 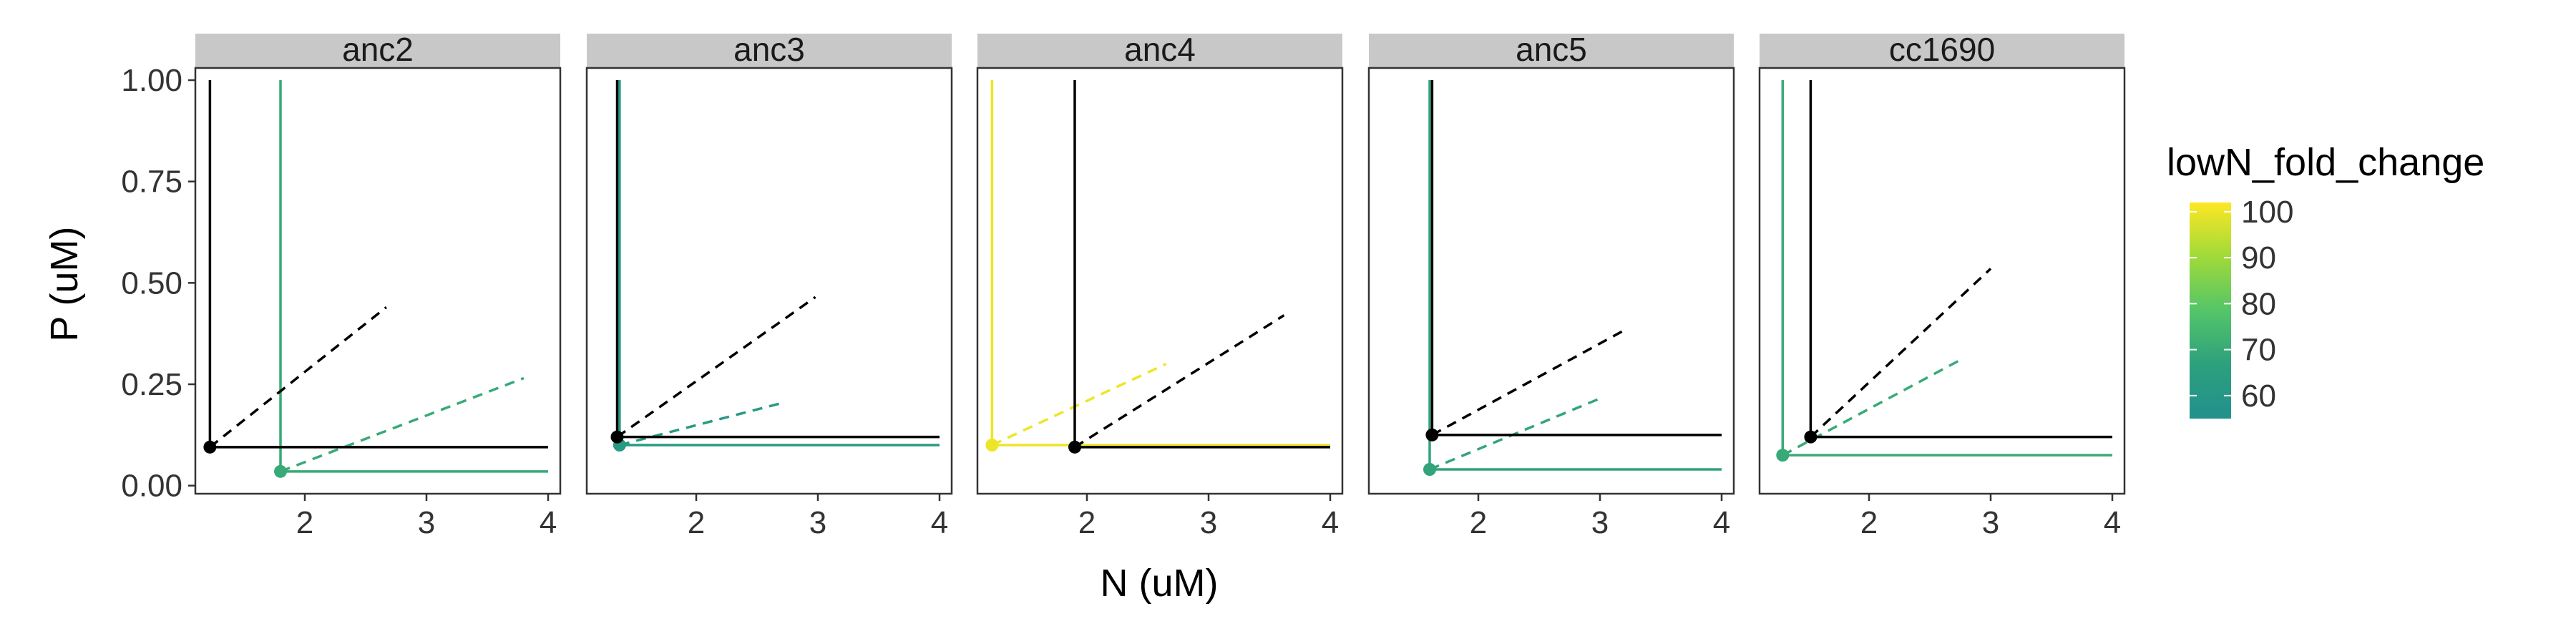 I want to click on y-tick-label: 0.25, so click(x=151, y=384).